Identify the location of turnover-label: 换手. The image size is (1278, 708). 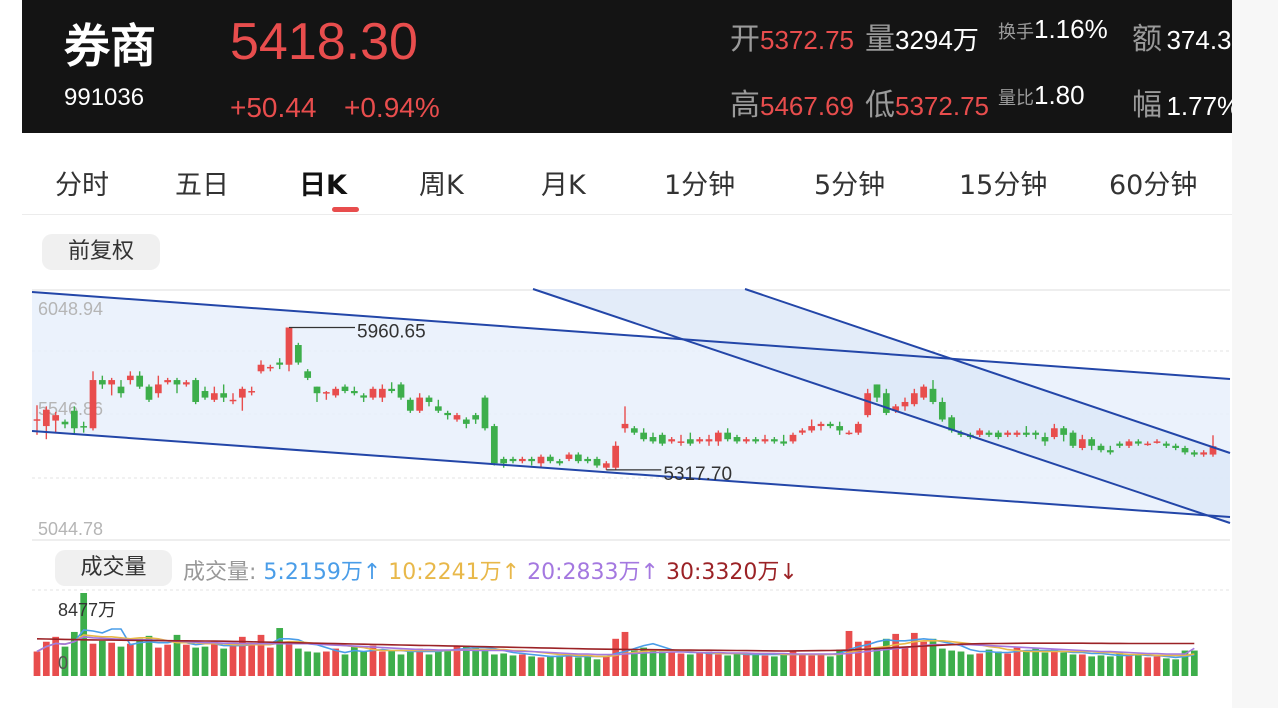
(1016, 32).